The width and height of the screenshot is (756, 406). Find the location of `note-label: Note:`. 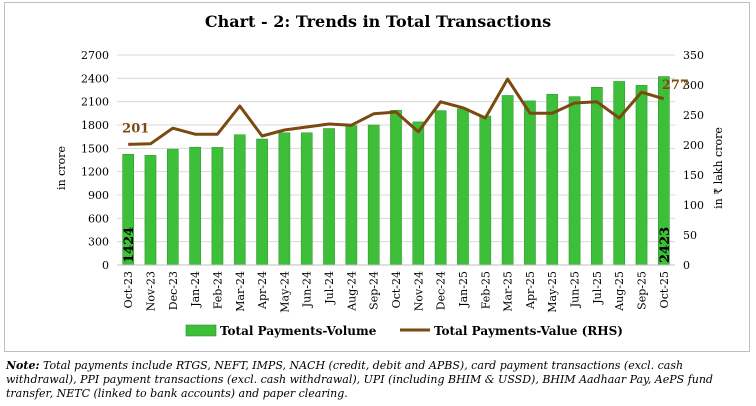

note-label: Note: is located at coordinates (23, 365).